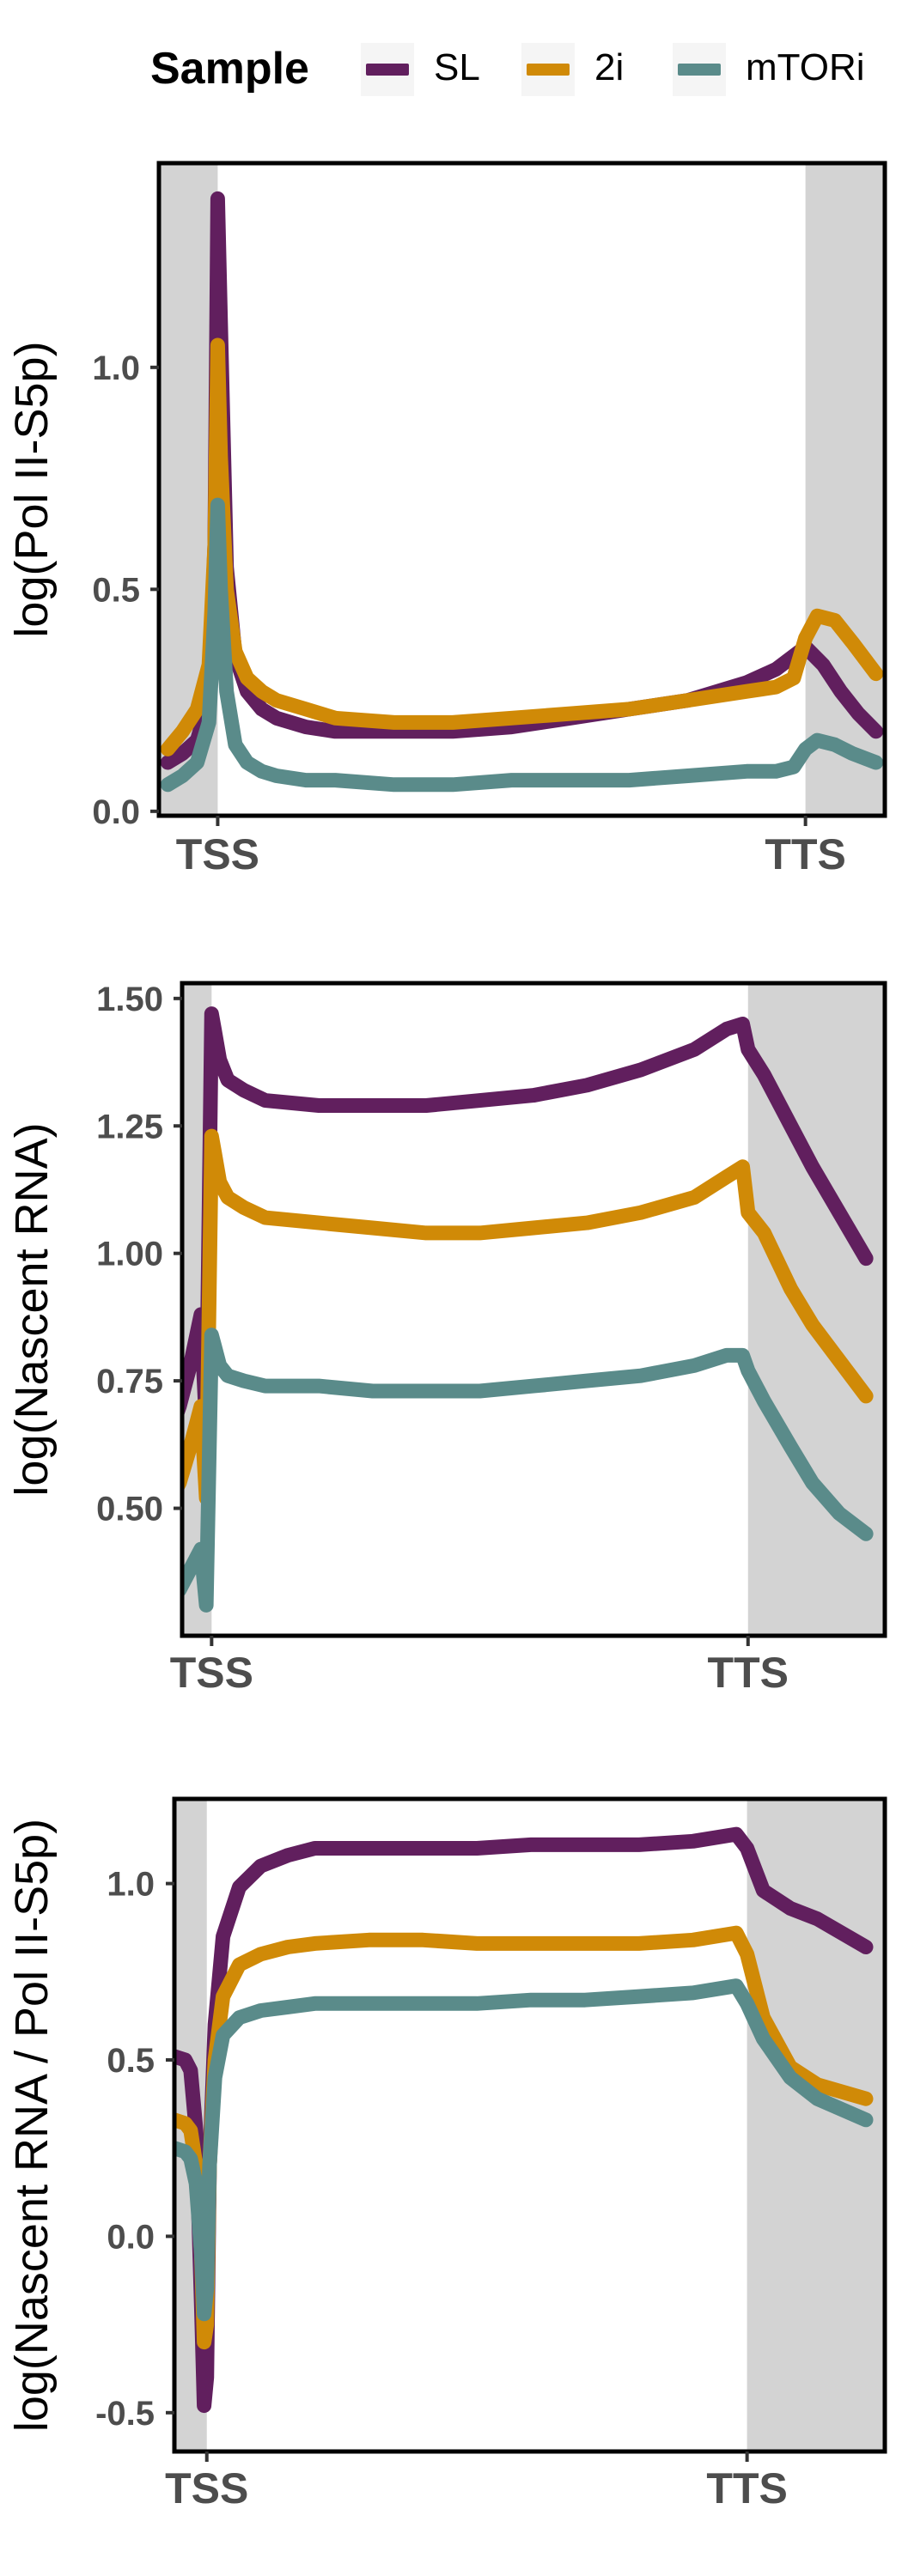 This screenshot has height=2576, width=902. I want to click on legend-key-mtori, so click(699, 69).